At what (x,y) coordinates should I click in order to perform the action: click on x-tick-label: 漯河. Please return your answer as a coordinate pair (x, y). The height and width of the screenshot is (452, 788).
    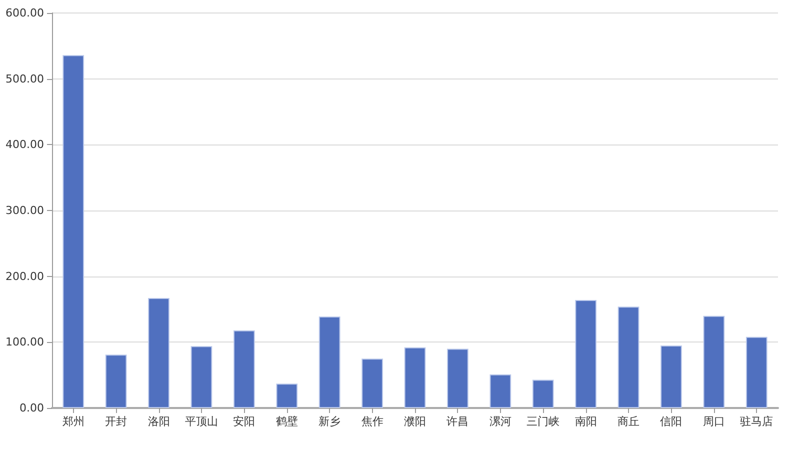
    Looking at the image, I should click on (500, 421).